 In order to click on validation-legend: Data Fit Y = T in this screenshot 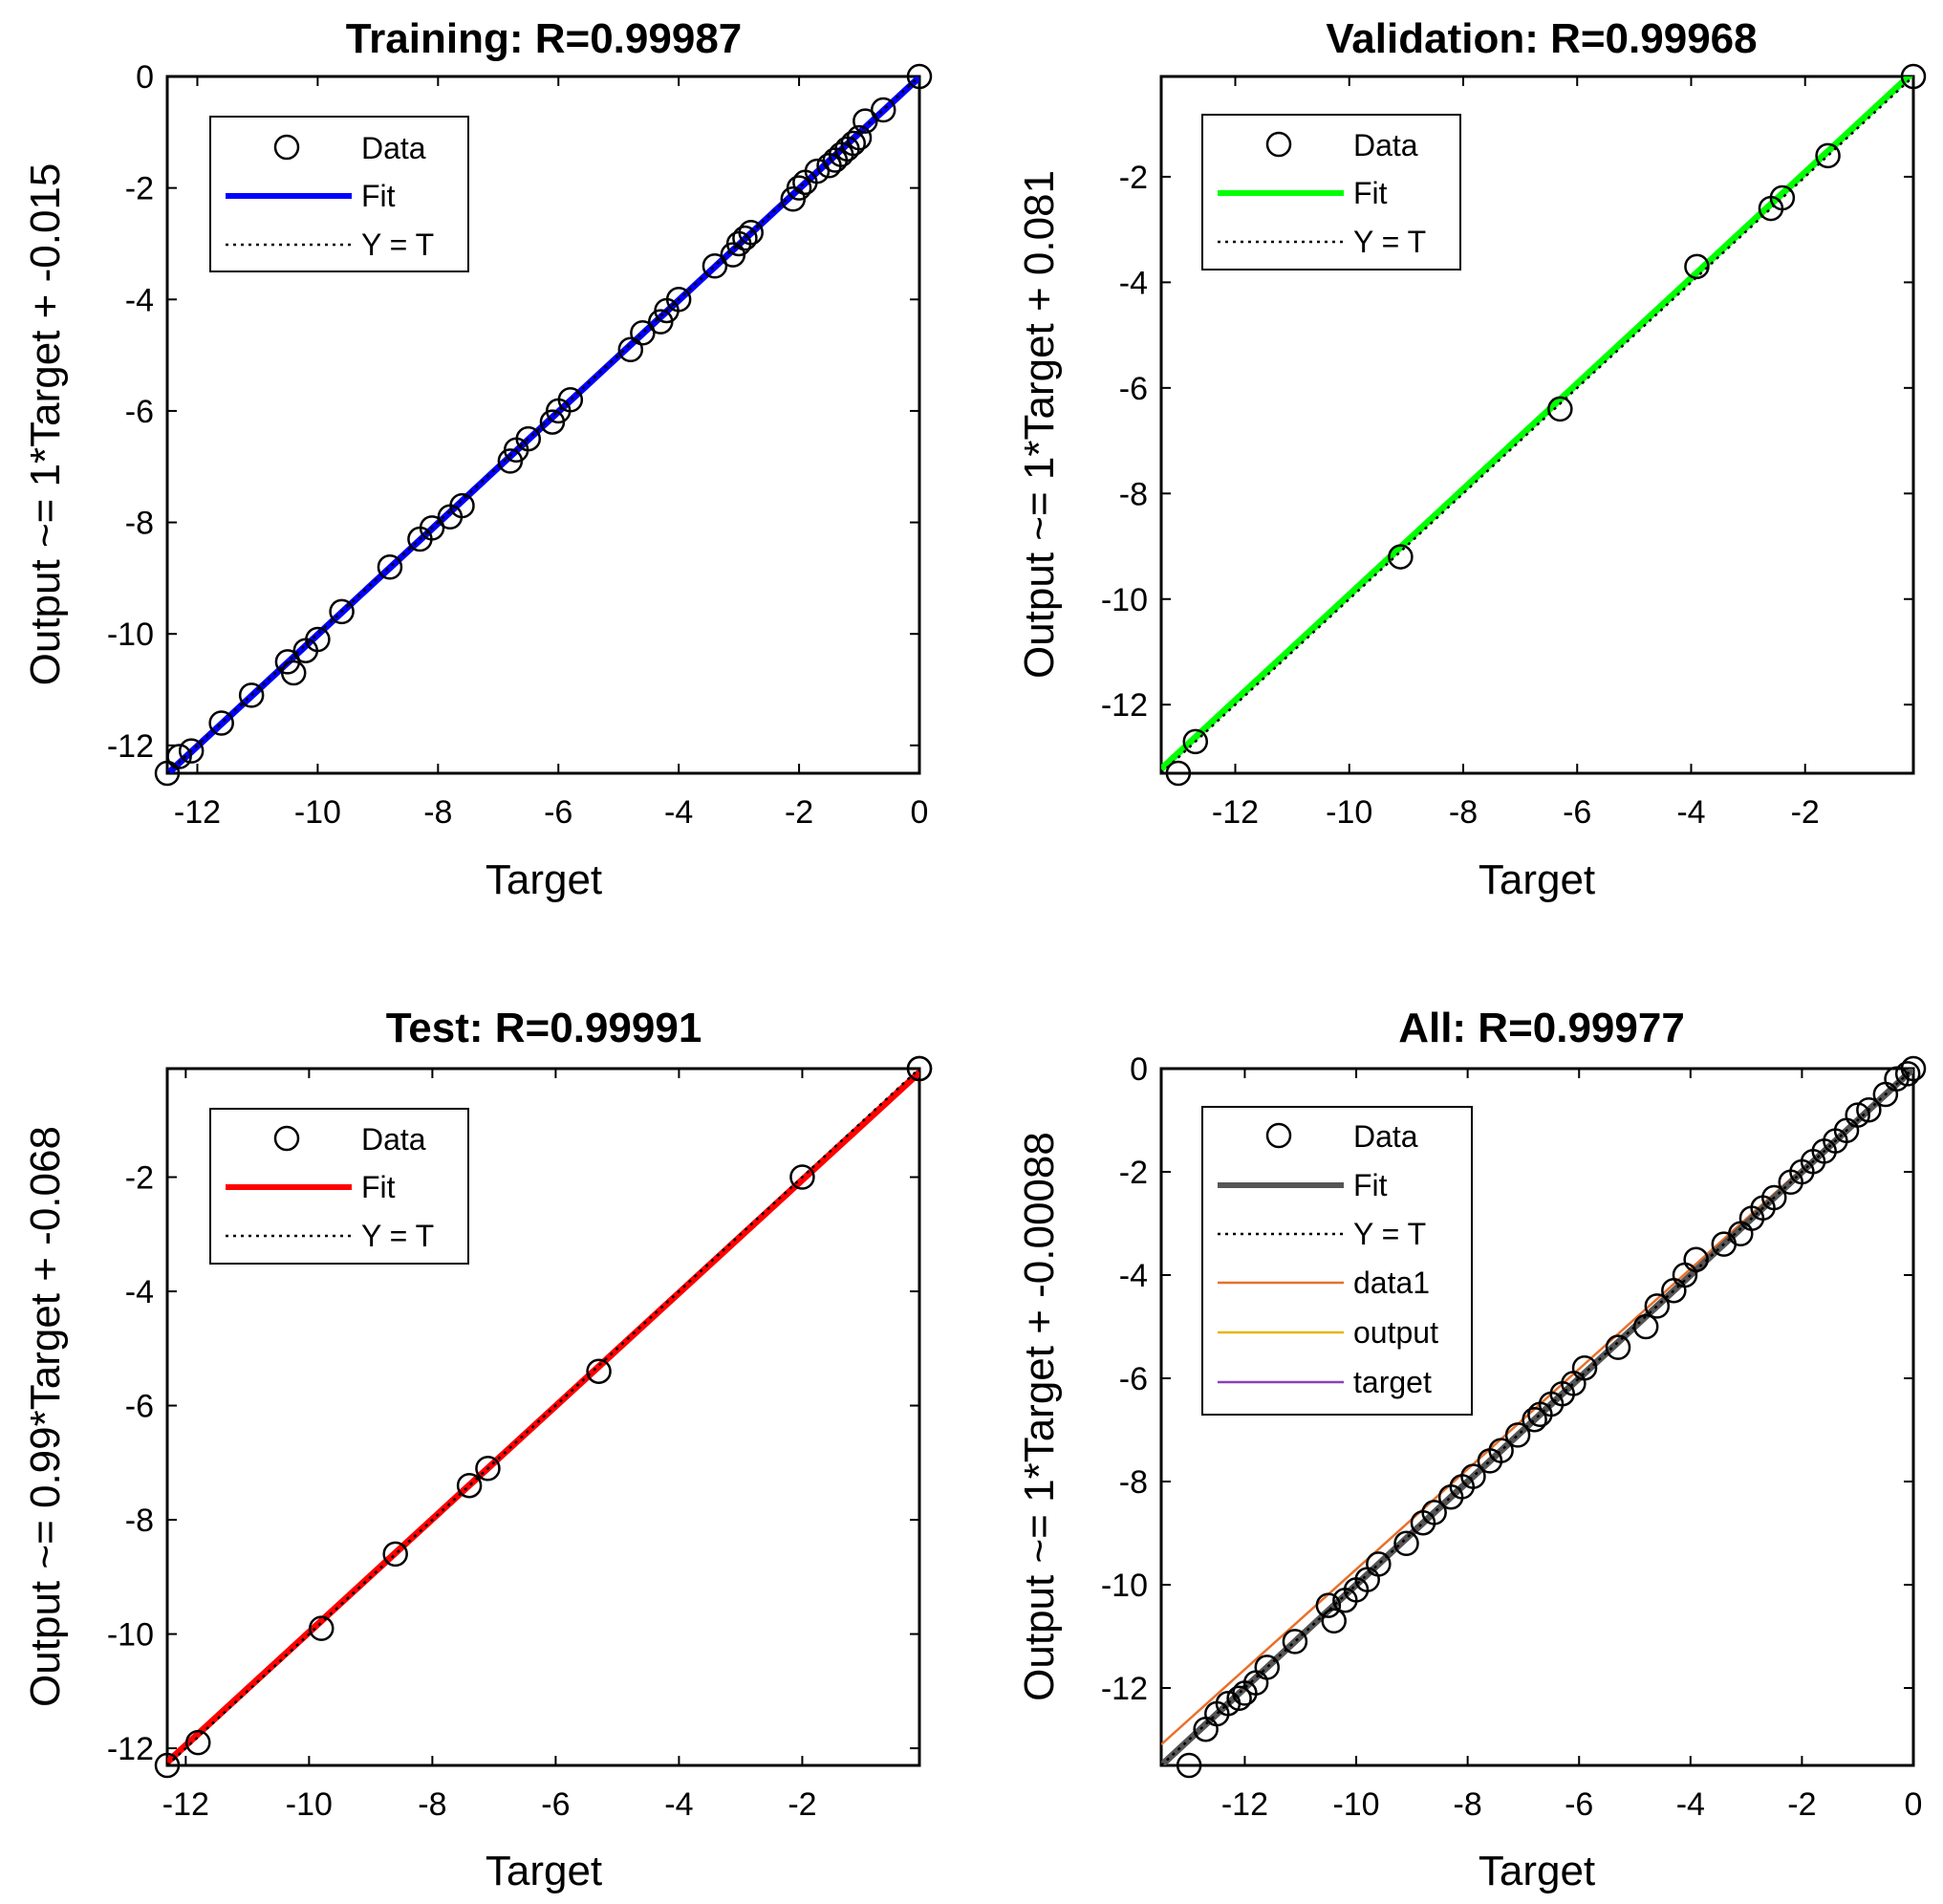, I will do `click(1331, 192)`.